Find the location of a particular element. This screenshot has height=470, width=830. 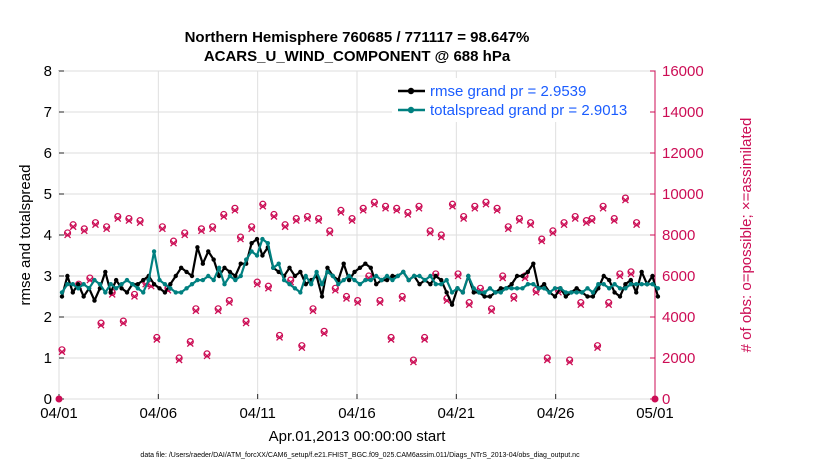

y-axis-right: 0 2000 4000 6000 8000 10000 12000 14000 16000 is located at coordinates (677, 235).